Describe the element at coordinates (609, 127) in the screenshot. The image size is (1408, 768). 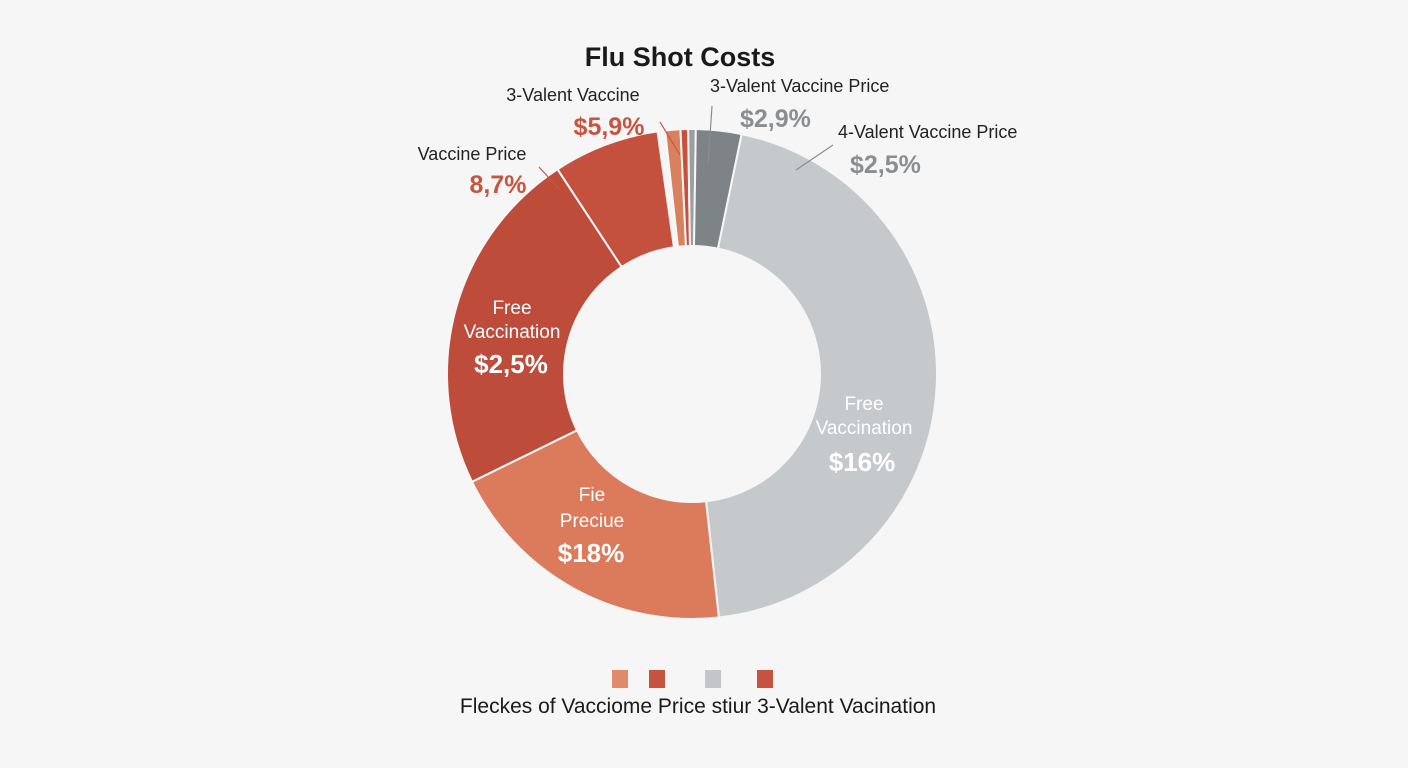
I see `slice-value-3-valent-vaccine: $5,9%` at that location.